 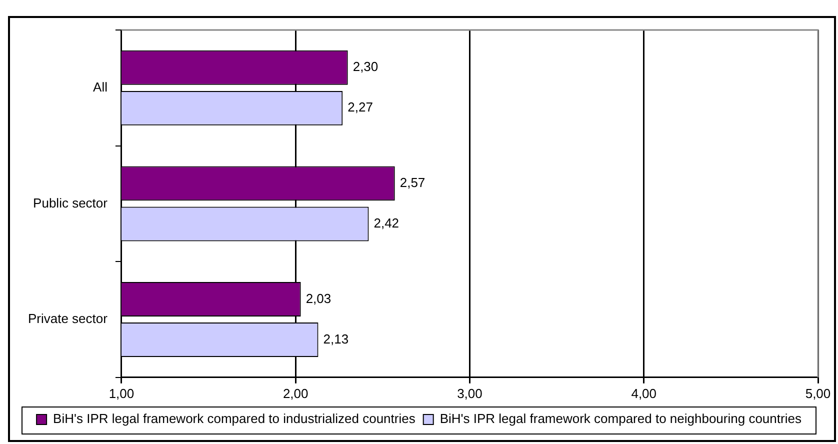 What do you see at coordinates (234, 418) in the screenshot?
I see `legend-label: BiH's IPR legal framework compared to industrialized countries` at bounding box center [234, 418].